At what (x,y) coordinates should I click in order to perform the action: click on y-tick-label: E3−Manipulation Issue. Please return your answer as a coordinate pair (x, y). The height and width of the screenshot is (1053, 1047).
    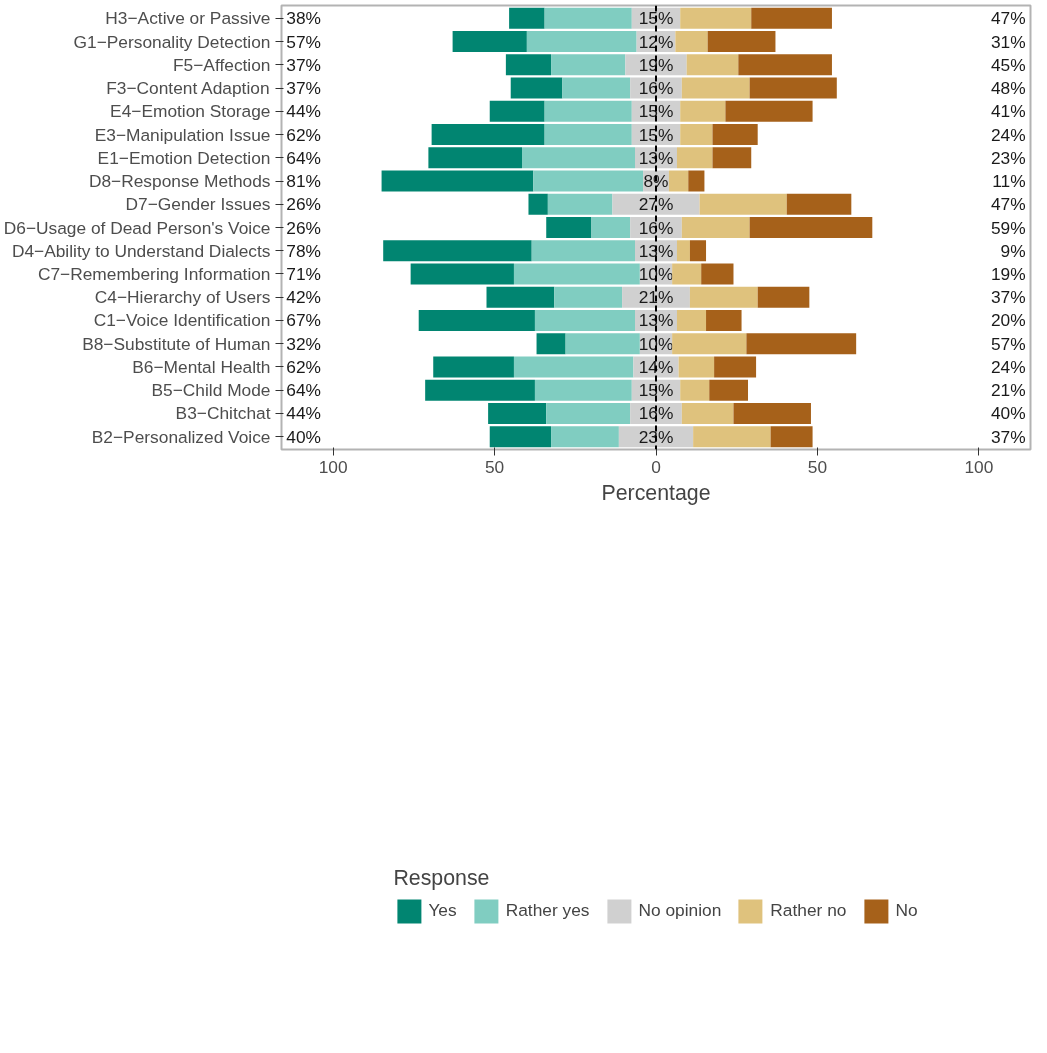
    Looking at the image, I should click on (182, 134).